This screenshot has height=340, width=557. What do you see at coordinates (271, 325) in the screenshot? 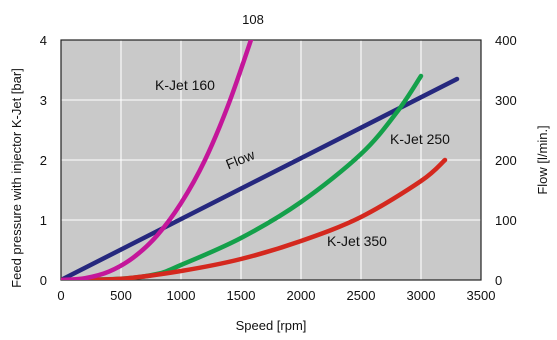
I see `x-axis-title: Speed [rpm]` at bounding box center [271, 325].